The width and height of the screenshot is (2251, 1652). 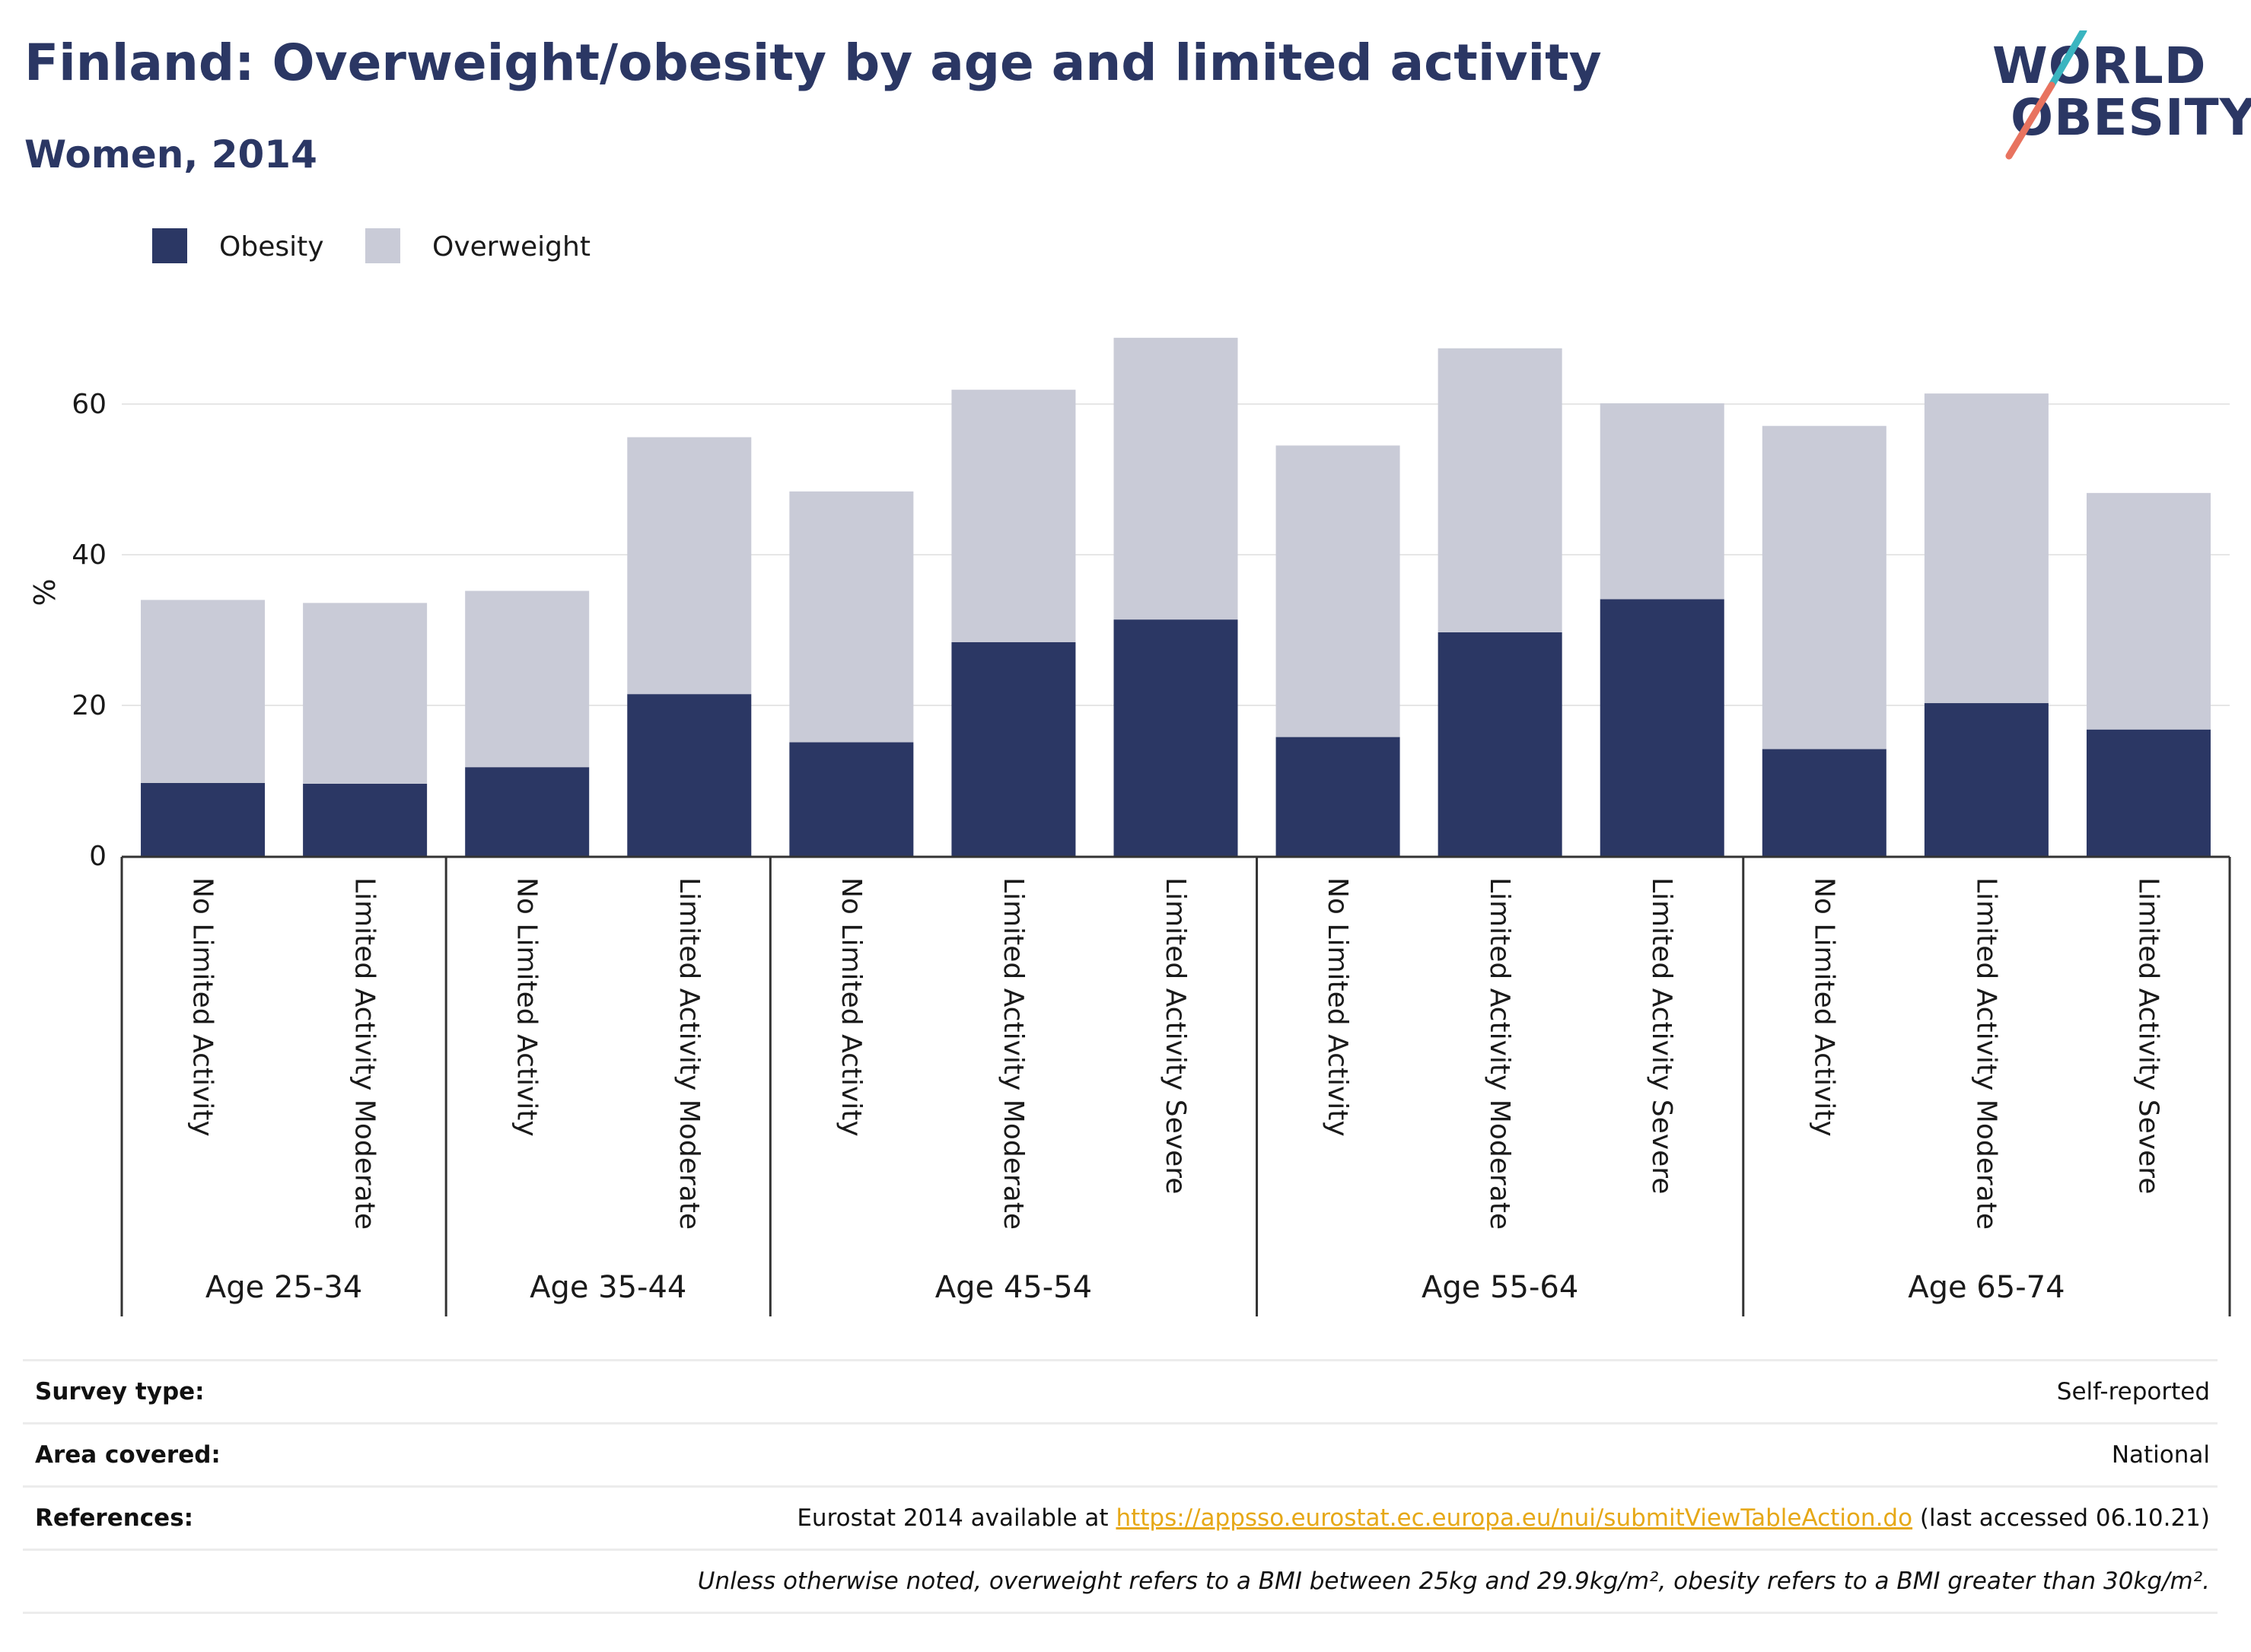 I want to click on chart-subtitle: Women, 2014, so click(x=170, y=154).